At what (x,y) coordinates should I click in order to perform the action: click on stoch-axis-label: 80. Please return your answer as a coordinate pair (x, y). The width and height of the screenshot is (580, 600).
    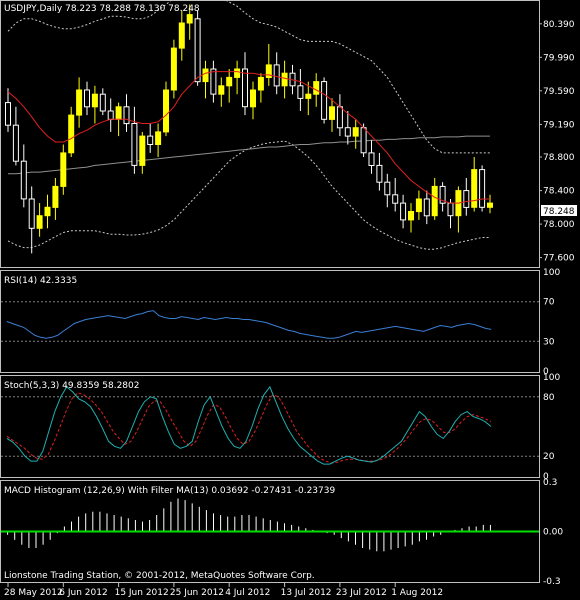
    Looking at the image, I should click on (549, 398).